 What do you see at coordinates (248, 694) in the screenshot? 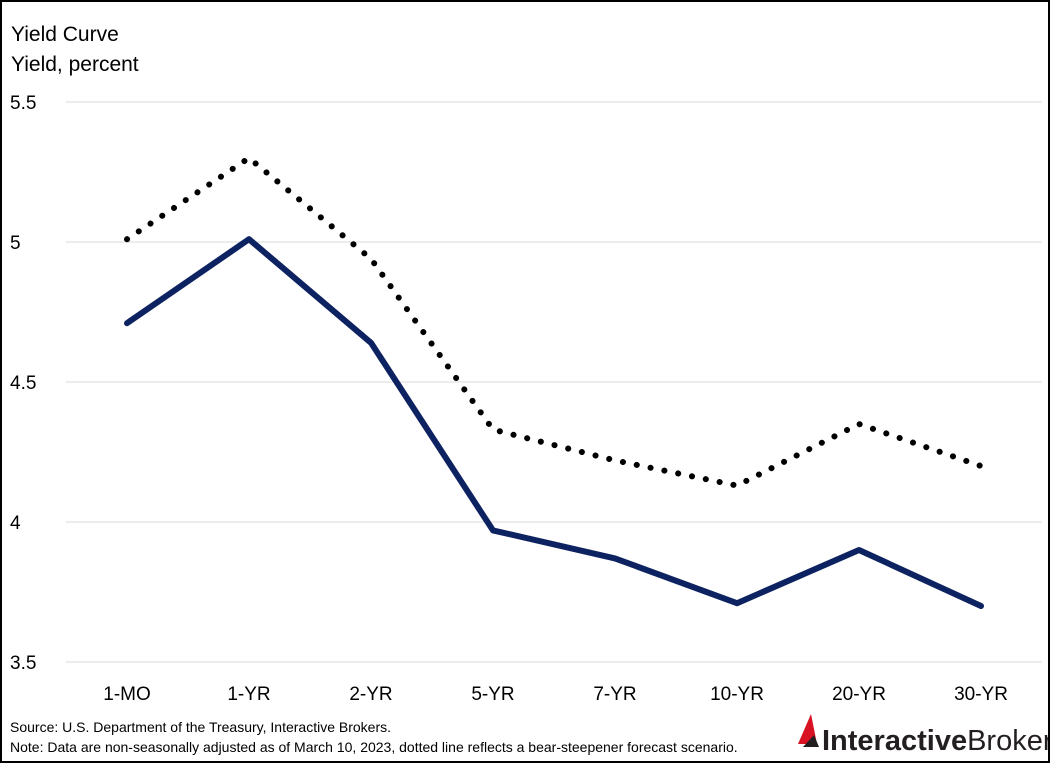
I see `x-tick-label: 1-YR` at bounding box center [248, 694].